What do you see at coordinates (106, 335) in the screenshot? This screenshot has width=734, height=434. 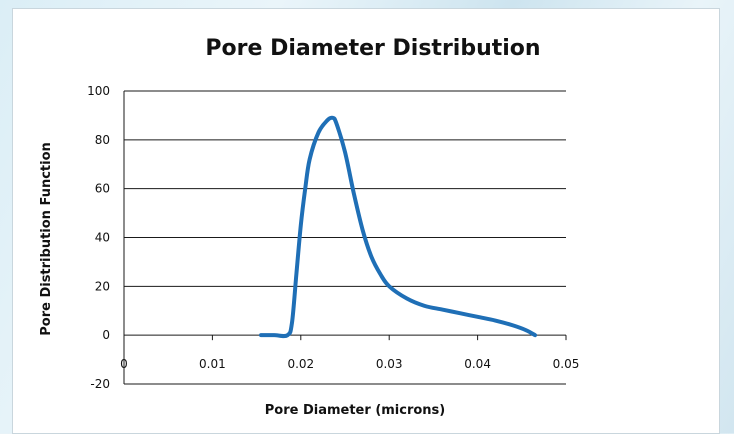 I see `y-tick-label: 0` at bounding box center [106, 335].